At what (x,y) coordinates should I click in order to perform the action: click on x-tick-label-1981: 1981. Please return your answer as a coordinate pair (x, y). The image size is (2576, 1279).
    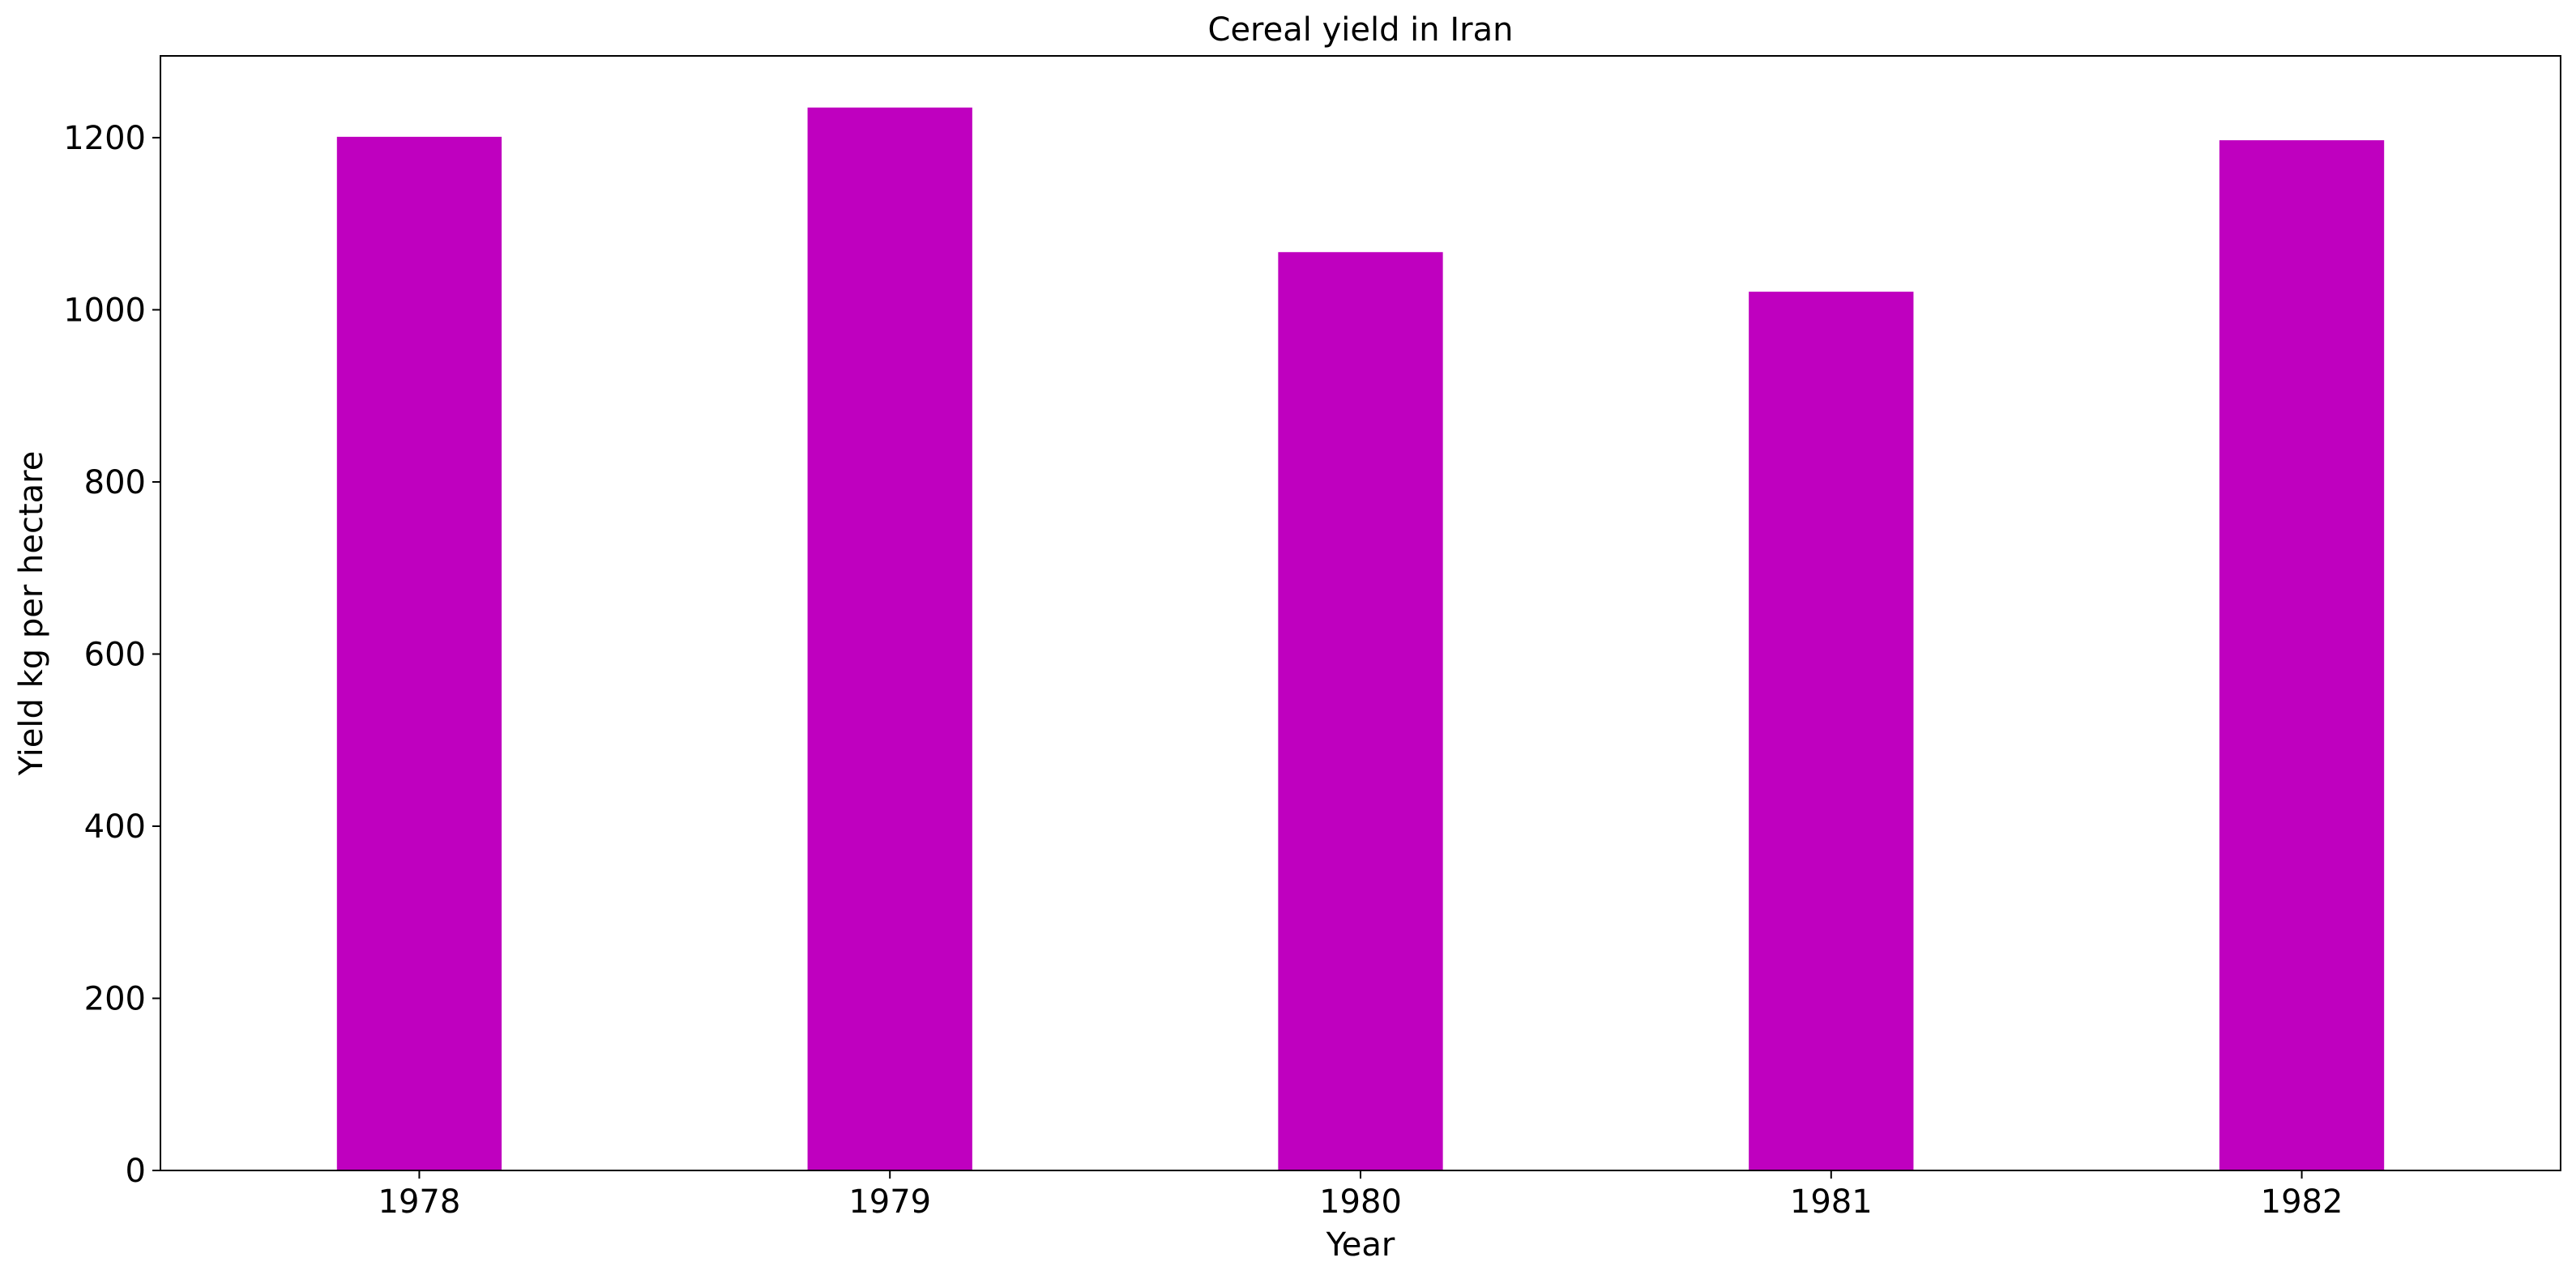
    Looking at the image, I should click on (1831, 1202).